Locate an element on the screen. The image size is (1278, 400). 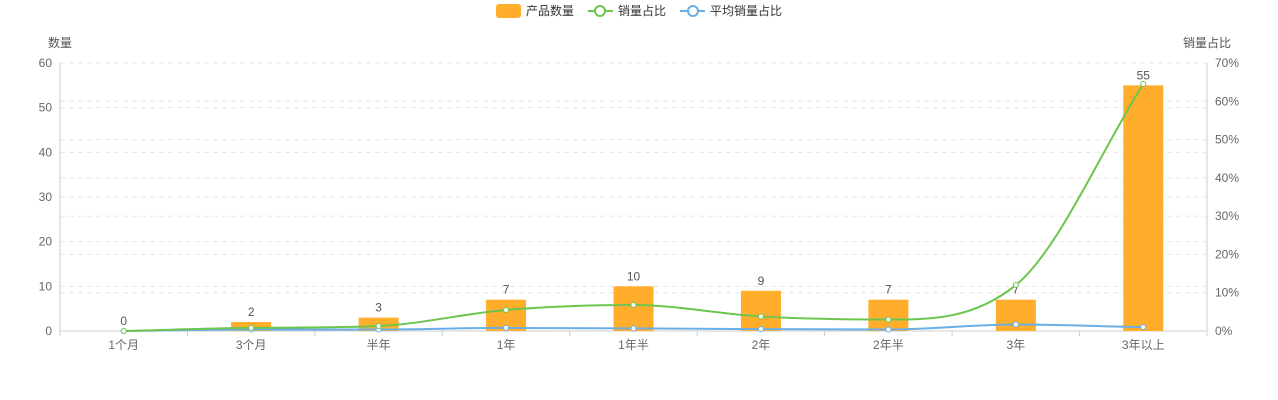
legend-item-sales-share: 销量占比 is located at coordinates (626, 10).